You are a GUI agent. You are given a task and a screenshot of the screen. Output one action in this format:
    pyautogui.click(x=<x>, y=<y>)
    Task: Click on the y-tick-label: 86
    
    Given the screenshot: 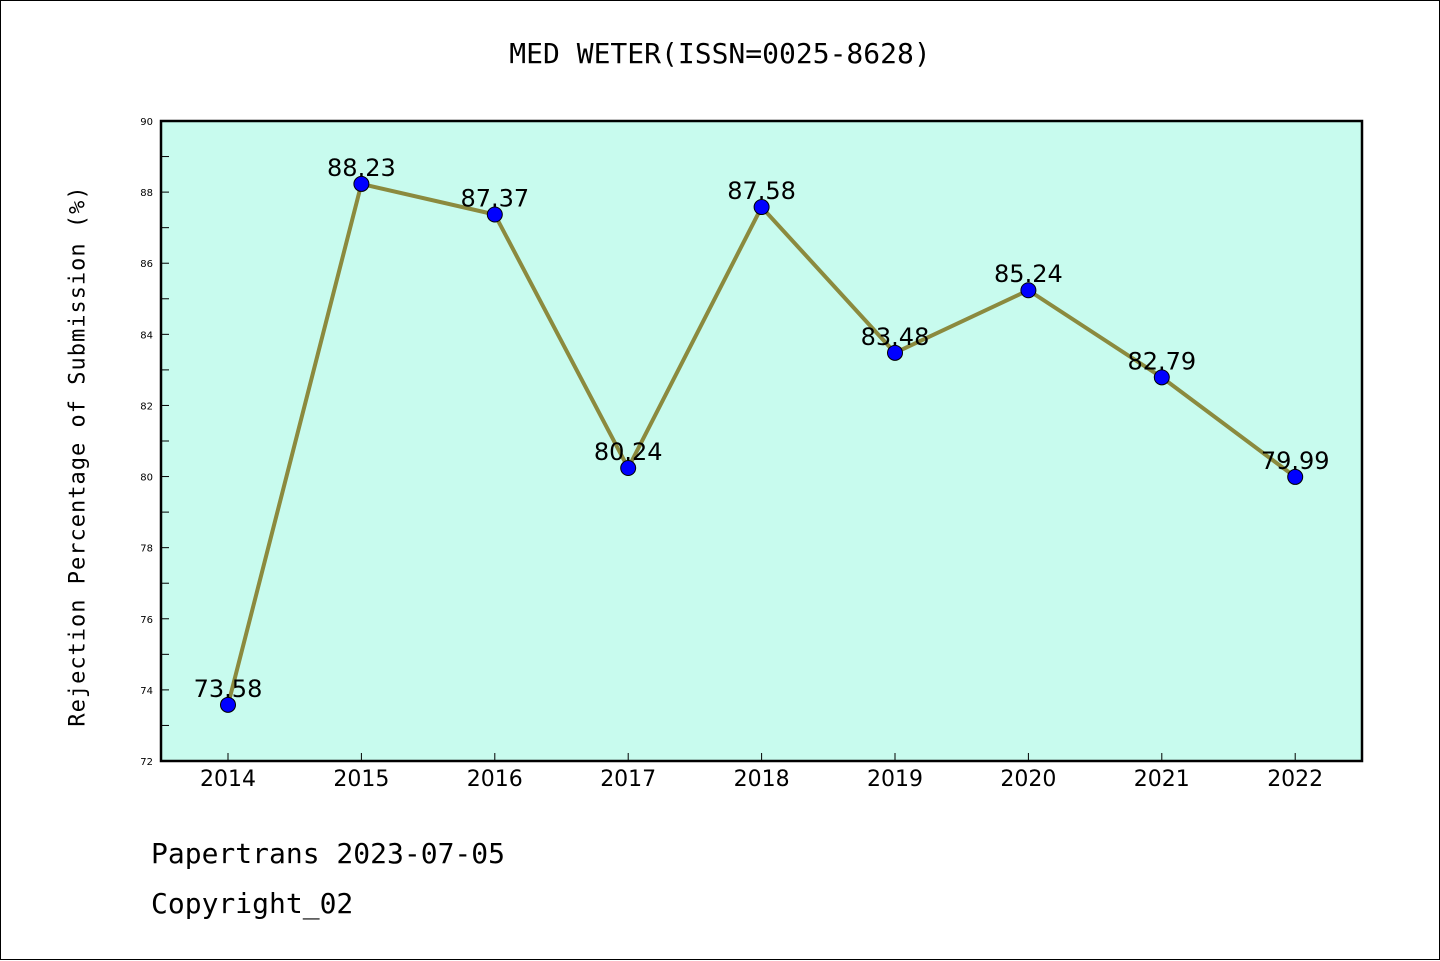 What is the action you would take?
    pyautogui.click(x=146, y=264)
    